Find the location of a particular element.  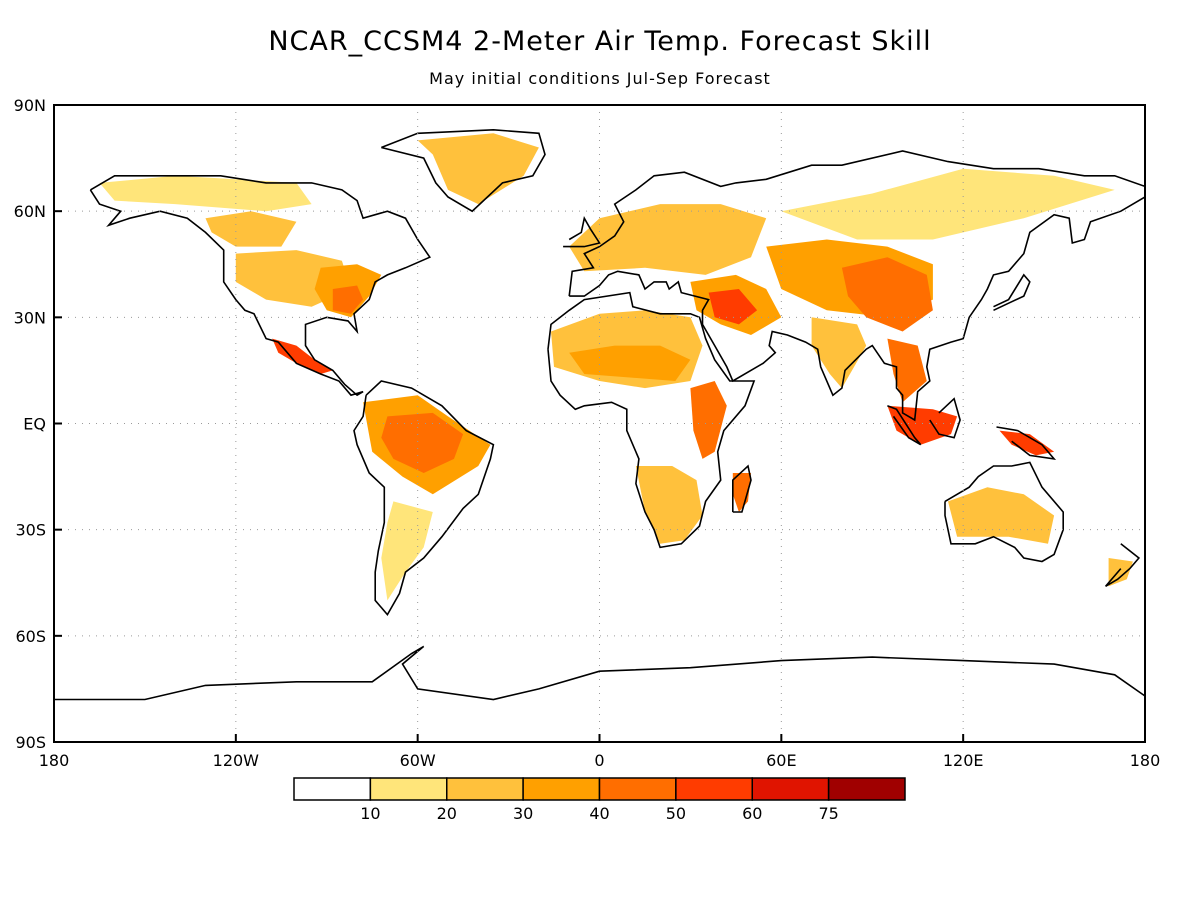

longitude-label: 120E is located at coordinates (963, 760).